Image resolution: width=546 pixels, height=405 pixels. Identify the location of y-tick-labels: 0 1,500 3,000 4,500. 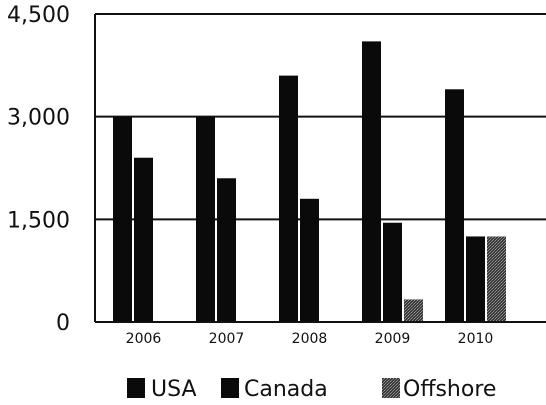
(38, 169).